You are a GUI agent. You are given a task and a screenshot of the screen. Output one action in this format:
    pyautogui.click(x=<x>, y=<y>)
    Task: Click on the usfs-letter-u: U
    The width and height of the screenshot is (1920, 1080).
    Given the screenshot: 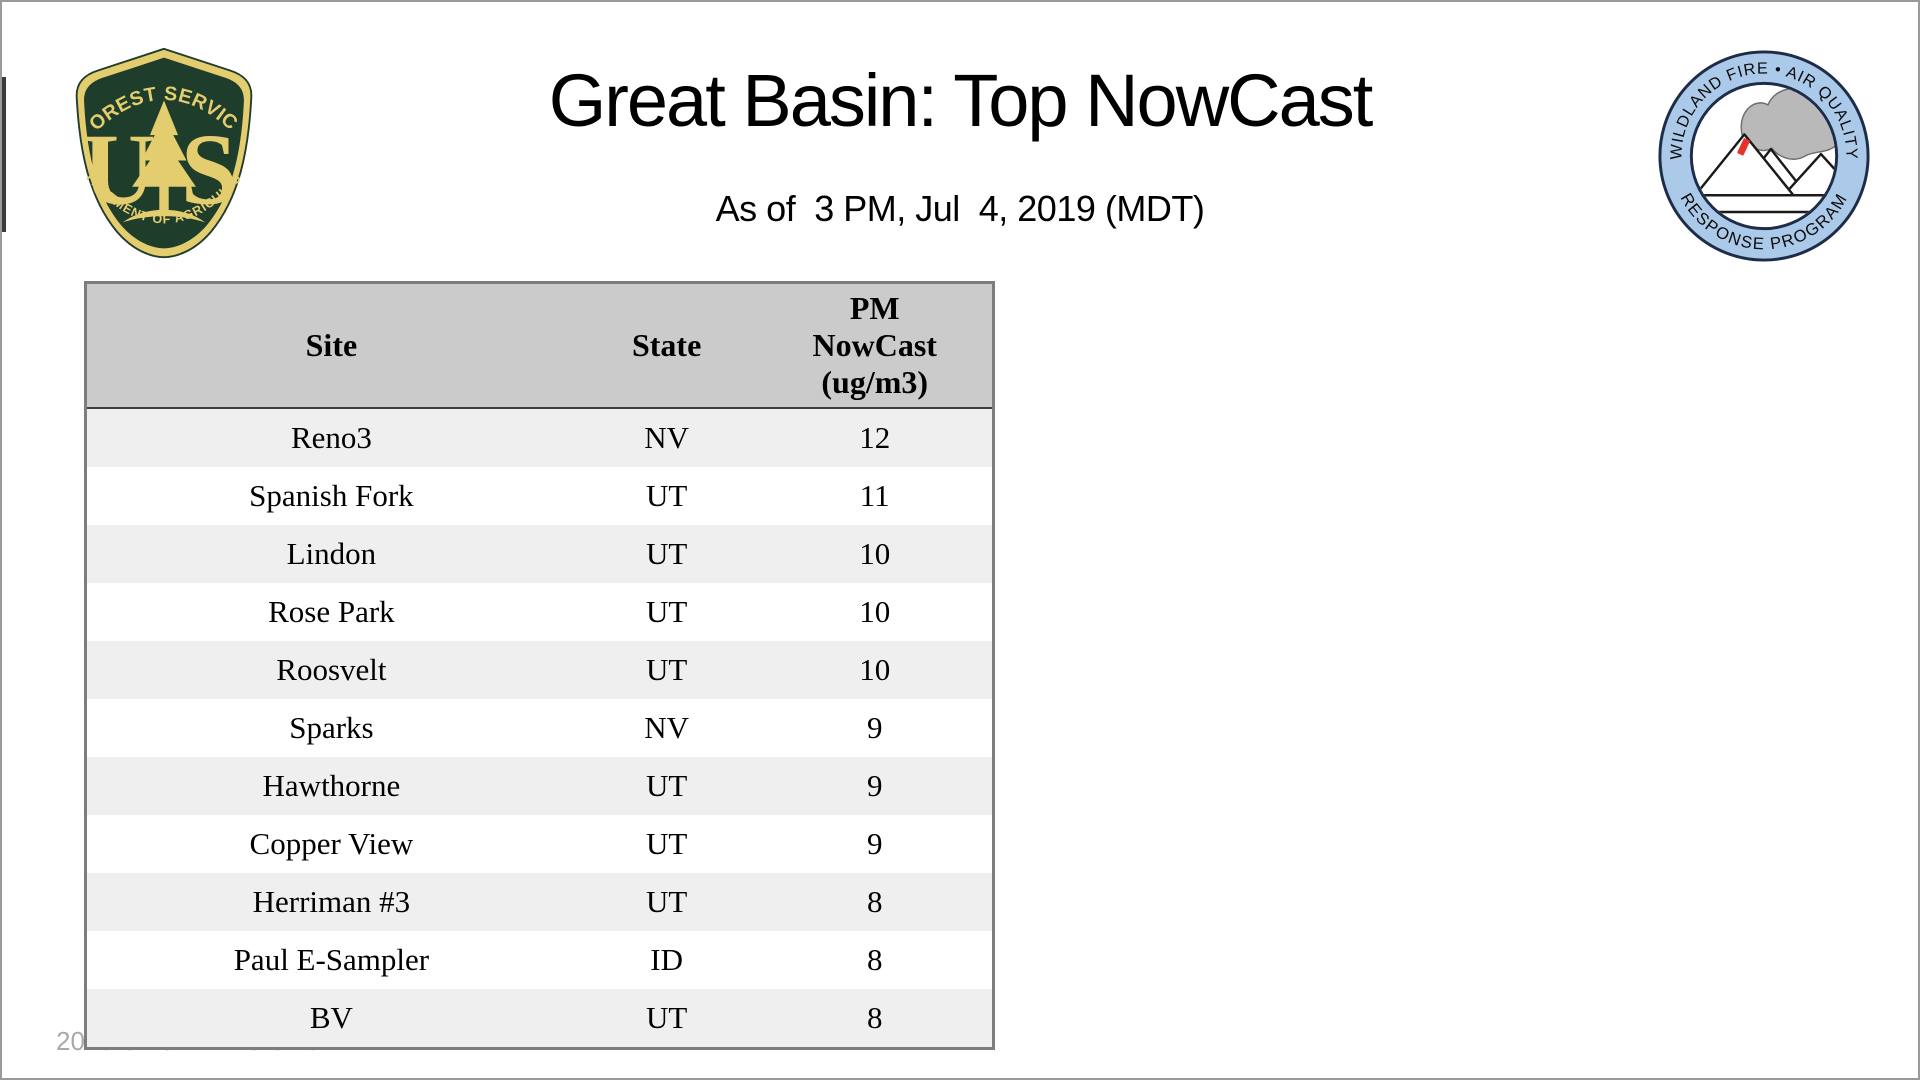 What is the action you would take?
    pyautogui.click(x=118, y=170)
    